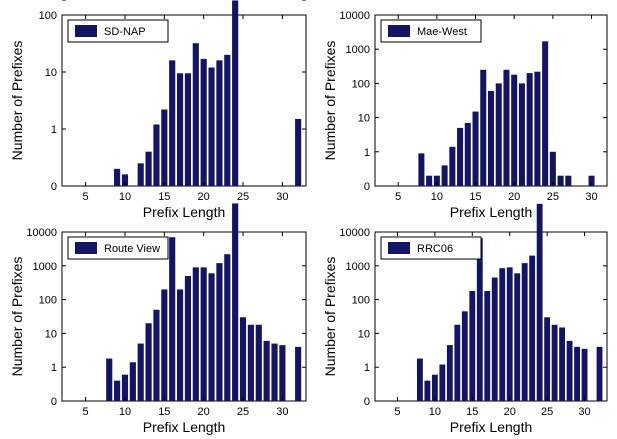 The image size is (617, 439). What do you see at coordinates (132, 249) in the screenshot?
I see `legend-label: Route View` at bounding box center [132, 249].